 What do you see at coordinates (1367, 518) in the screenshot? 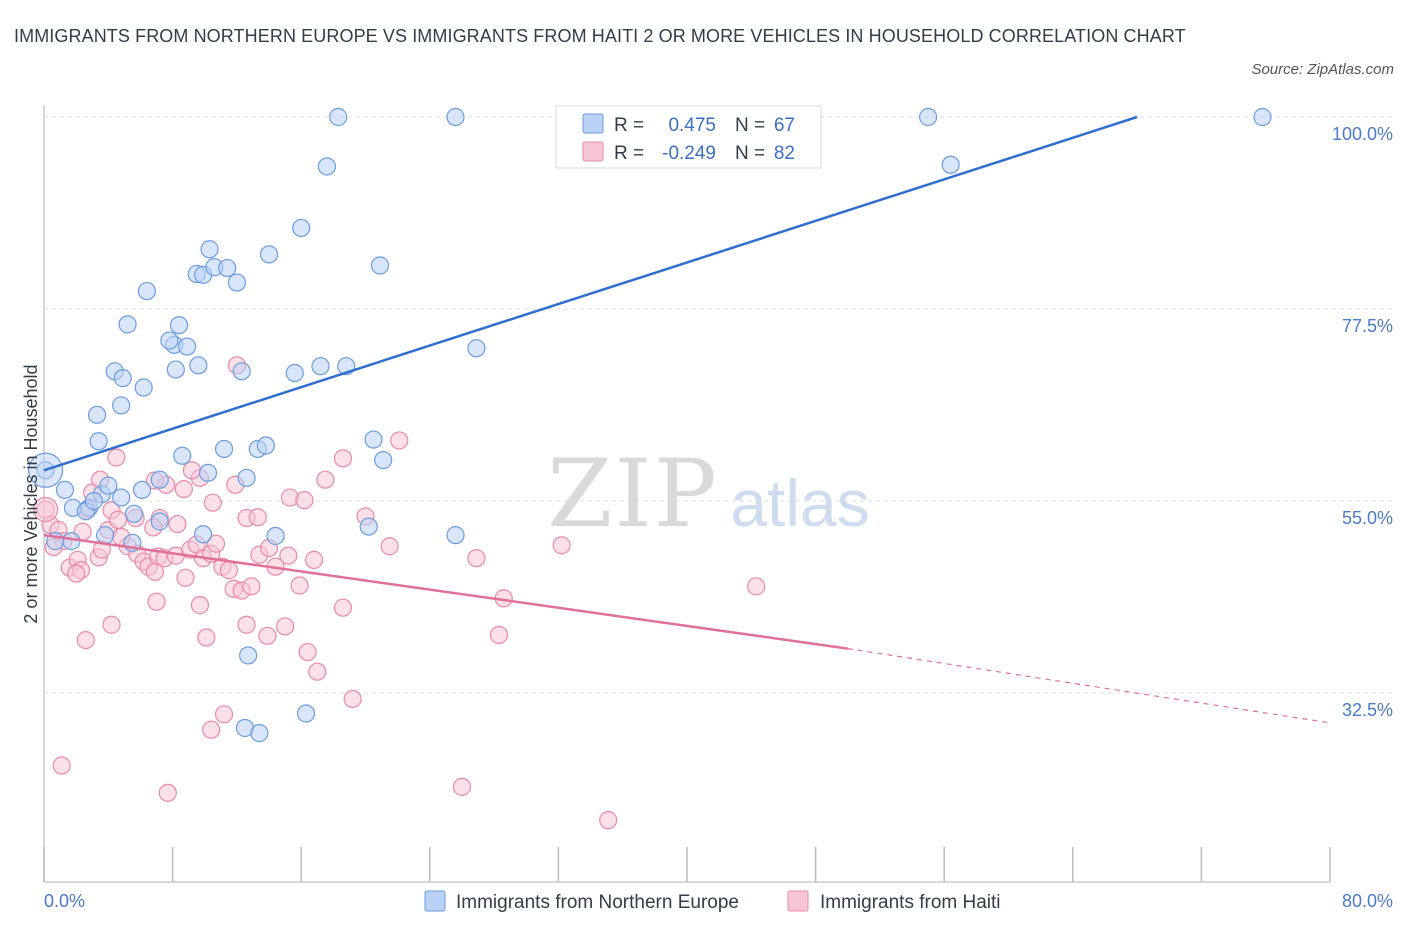
I see `y-tick-label: 55.0%` at bounding box center [1367, 518].